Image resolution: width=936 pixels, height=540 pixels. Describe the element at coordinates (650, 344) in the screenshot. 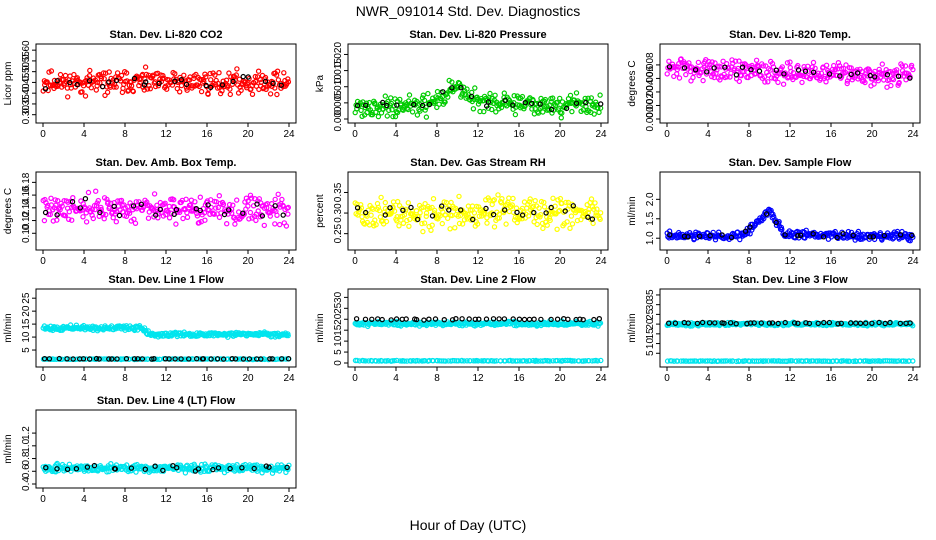

I see `y-tick-label: 10` at that location.